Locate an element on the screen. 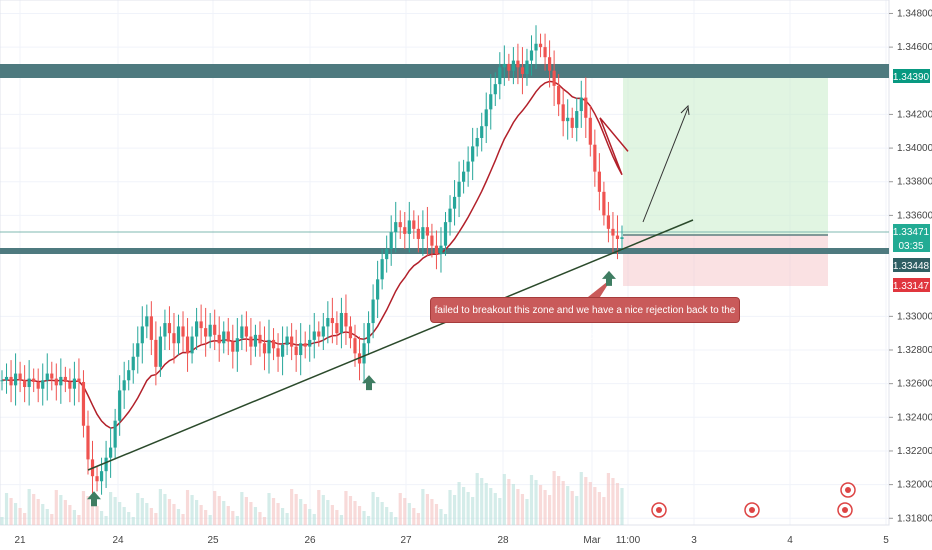 The height and width of the screenshot is (550, 932). y-tick-label-6: 1.33000 is located at coordinates (914, 316).